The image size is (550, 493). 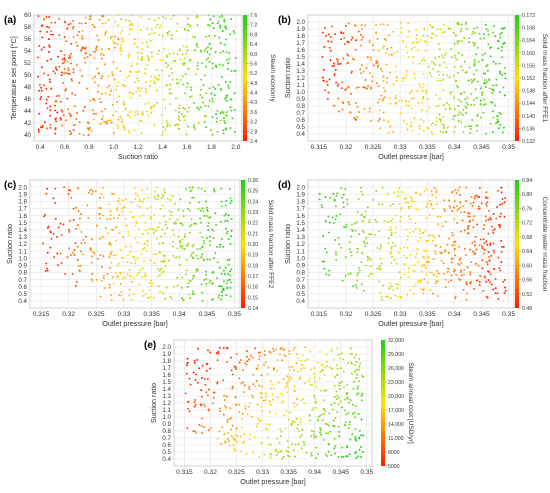 I want to click on y-tick-label: 0.5, so click(x=22, y=294).